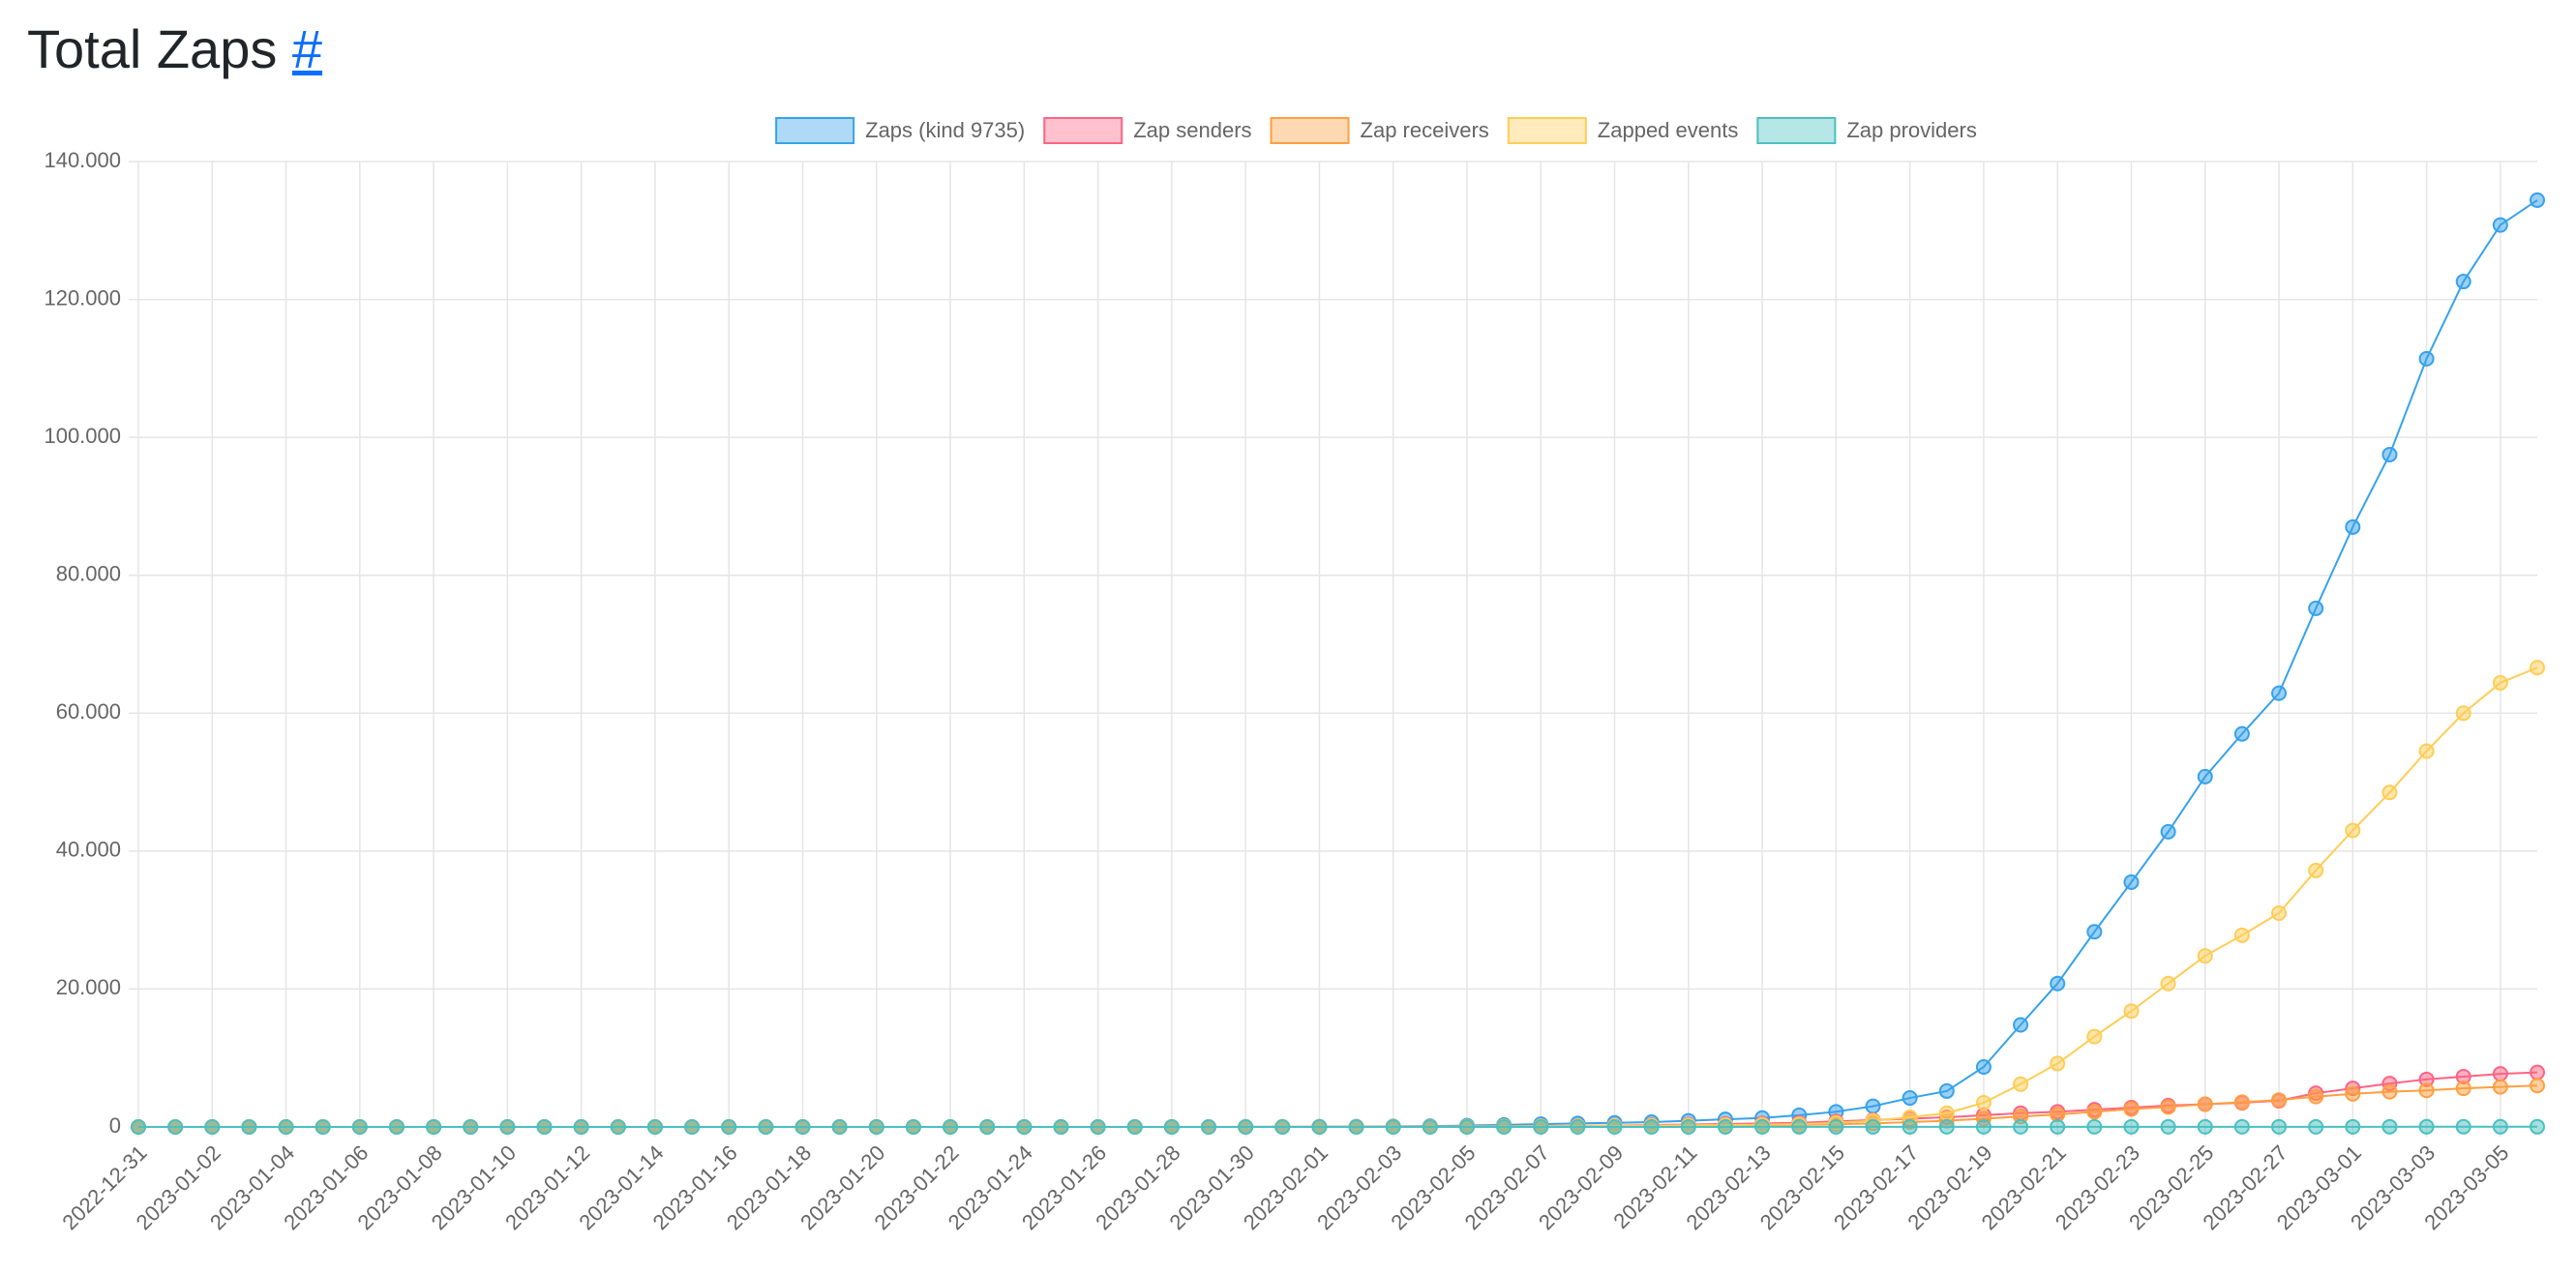 This screenshot has width=2576, height=1273. I want to click on title-anchor-link: #, so click(307, 48).